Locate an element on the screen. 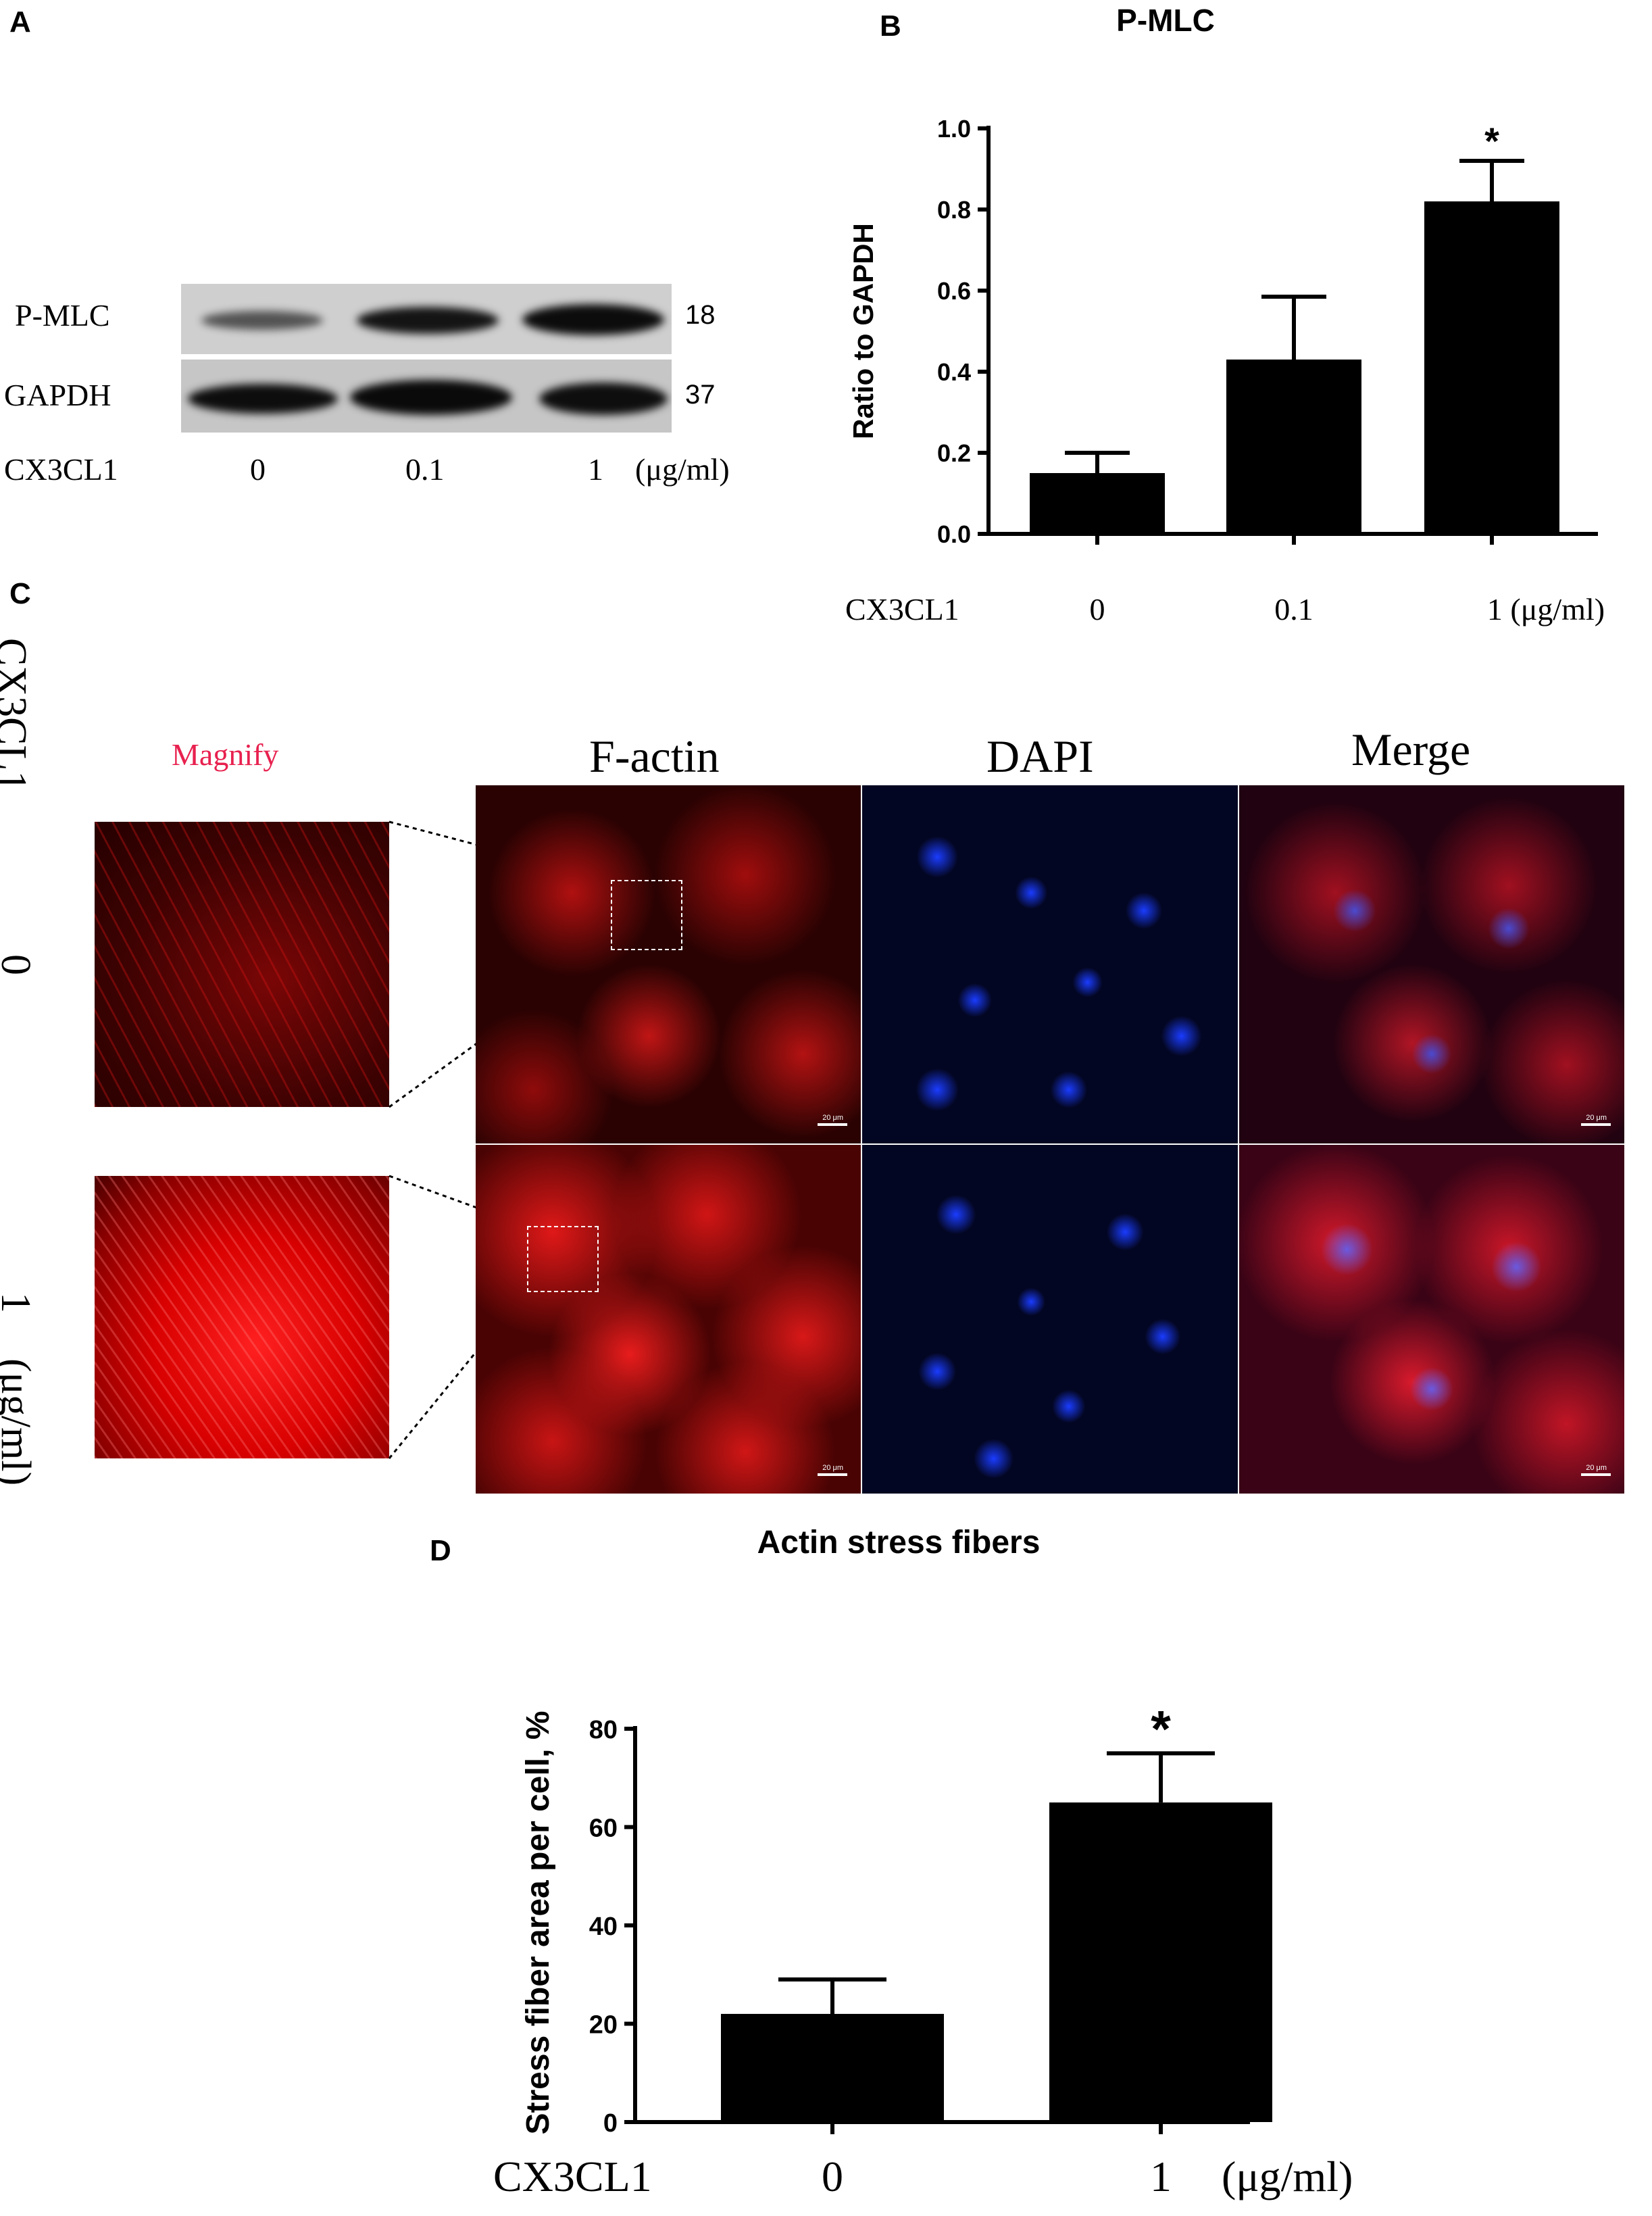 The height and width of the screenshot is (2216, 1652). magnify-label: Magnify is located at coordinates (225, 754).